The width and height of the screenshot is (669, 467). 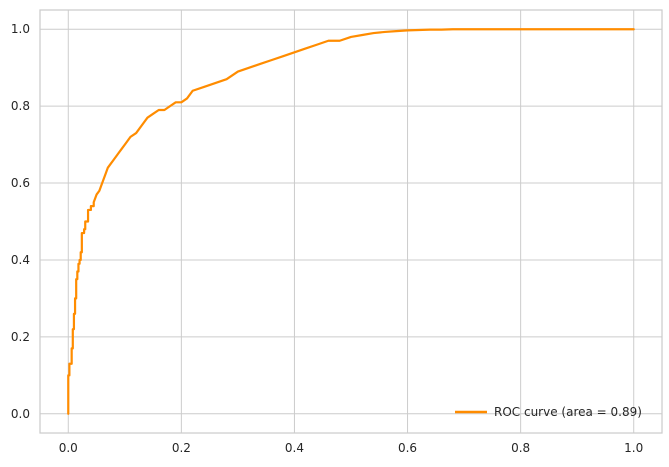 I want to click on x-axis-ticks: 0.0 0.2 0.4 0.6 0.8 1.0, so click(x=351, y=448).